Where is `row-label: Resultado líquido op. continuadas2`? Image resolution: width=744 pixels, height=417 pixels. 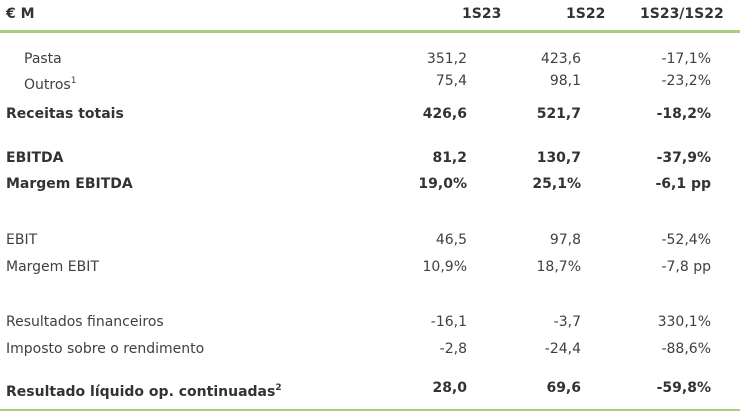
row-label: Resultado líquido op. continuadas2 is located at coordinates (144, 390).